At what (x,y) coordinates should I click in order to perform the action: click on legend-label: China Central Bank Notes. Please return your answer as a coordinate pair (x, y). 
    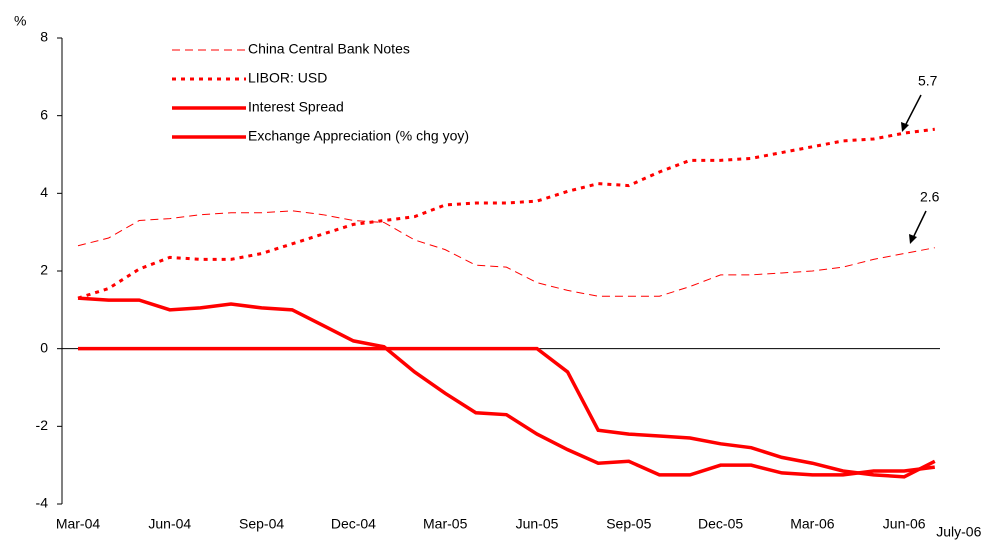
    Looking at the image, I should click on (329, 49).